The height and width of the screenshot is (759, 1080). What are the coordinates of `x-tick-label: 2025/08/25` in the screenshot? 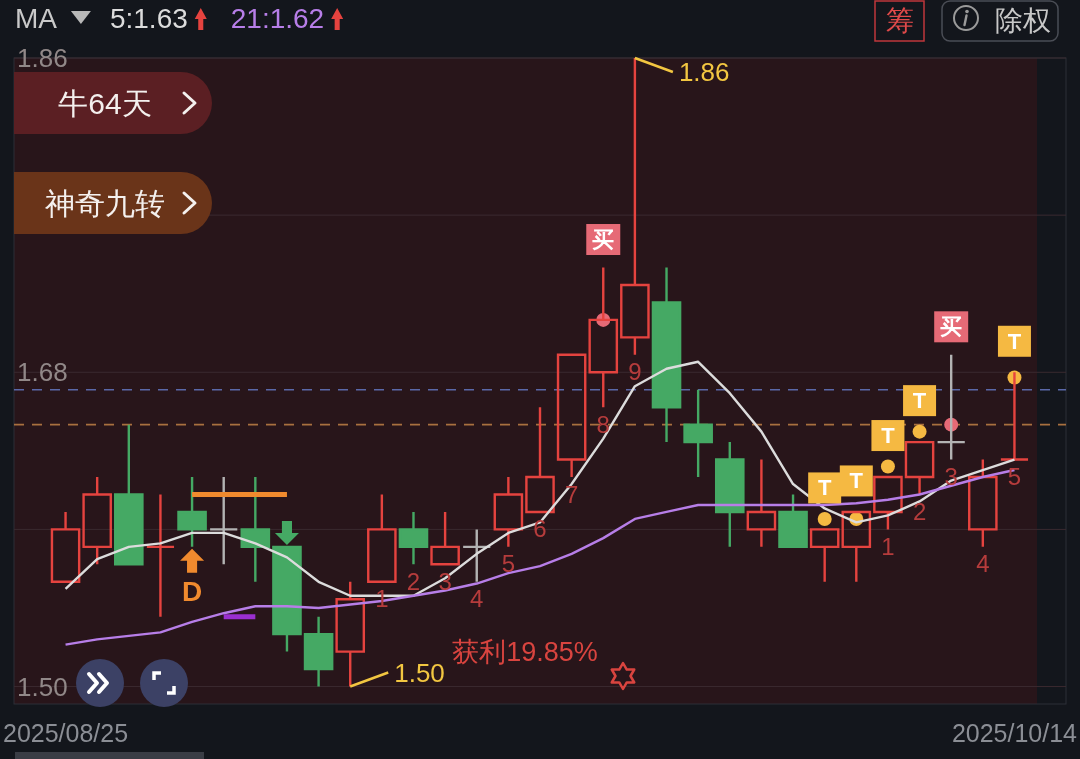 It's located at (65, 733).